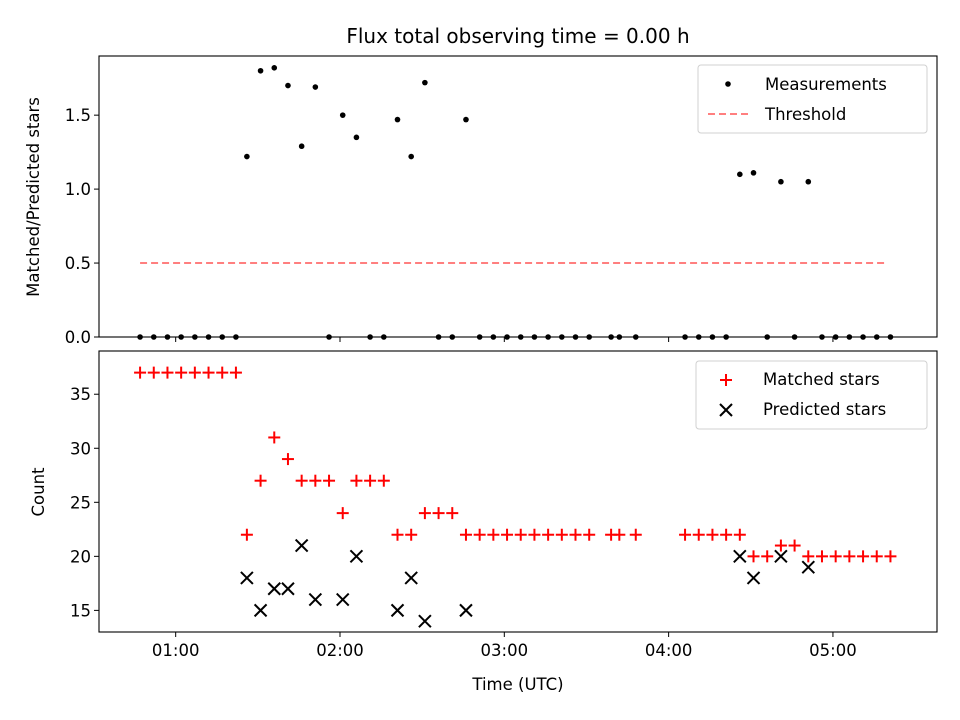 The image size is (960, 720). I want to click on bottom-x-axis-label: Time (UTC), so click(517, 684).